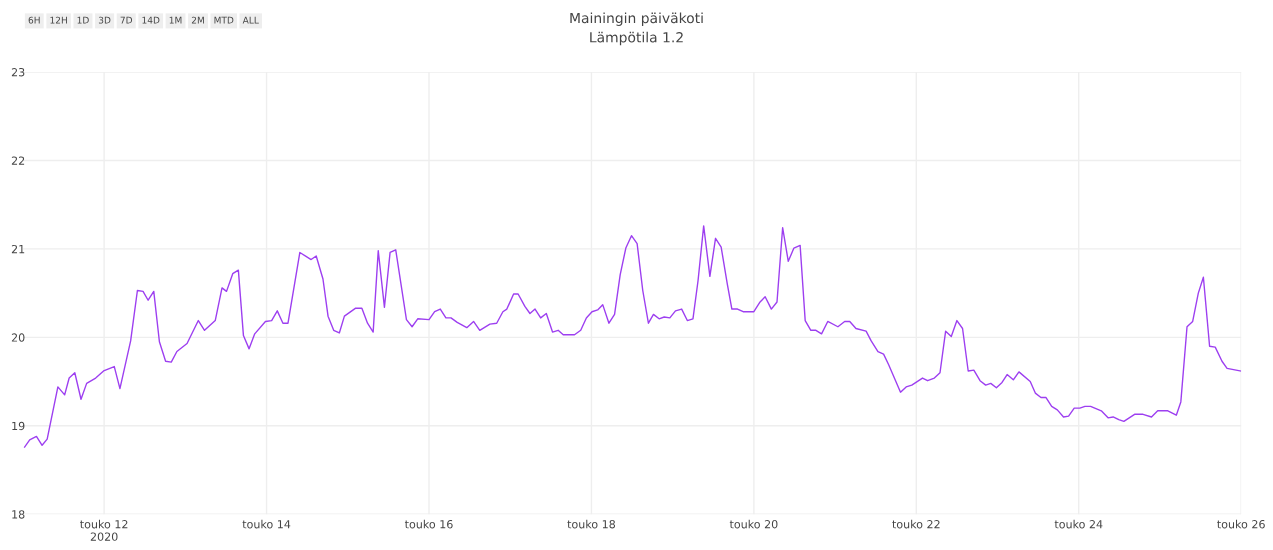 The height and width of the screenshot is (550, 1273). What do you see at coordinates (636, 19) in the screenshot?
I see `chart-title: Mainingin päiväkoti` at bounding box center [636, 19].